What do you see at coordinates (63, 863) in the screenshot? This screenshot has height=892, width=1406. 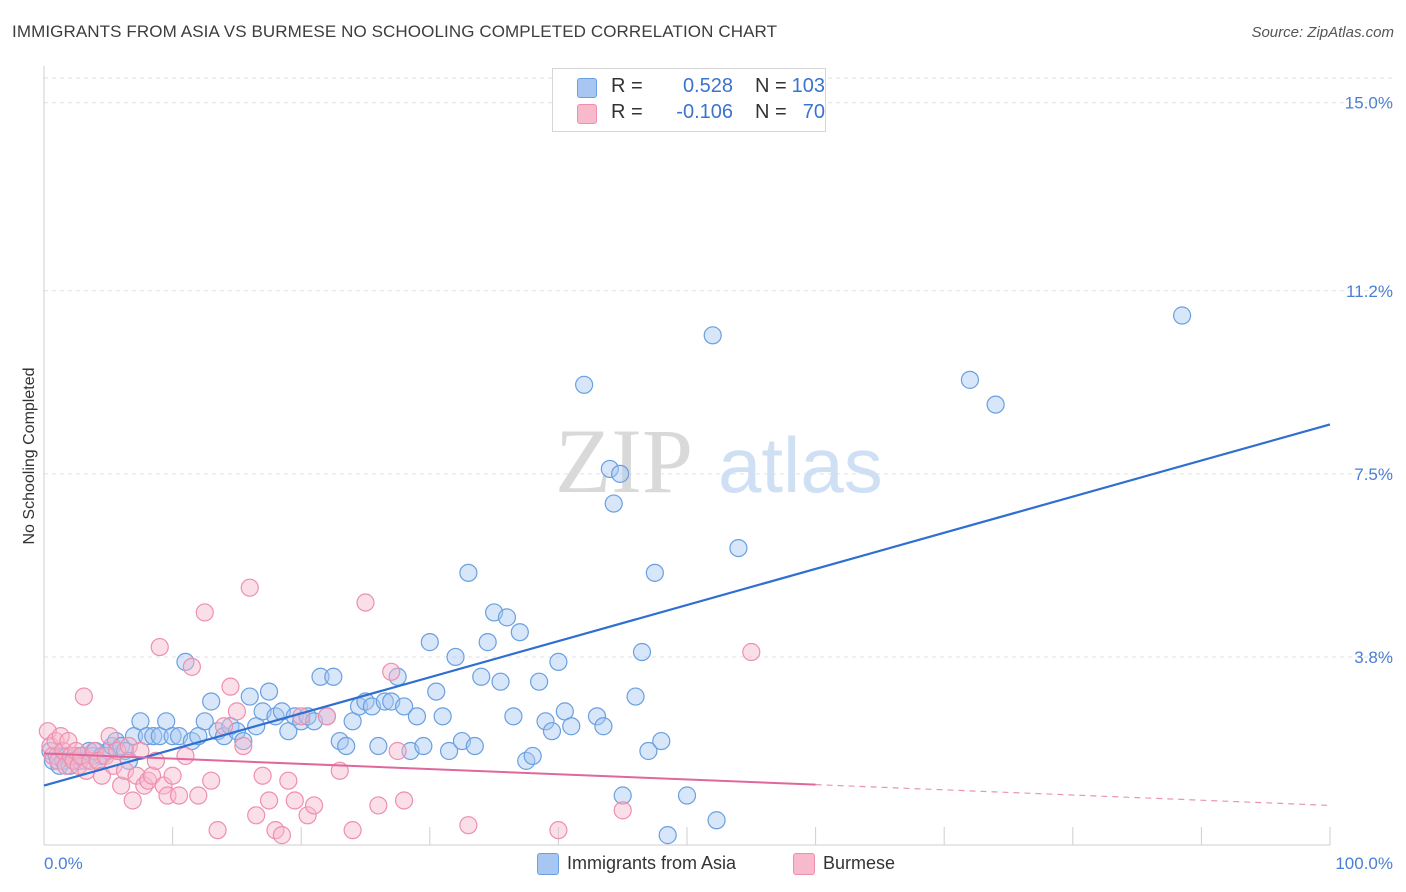 I see `x-tick-label: 0.0%` at bounding box center [63, 863].